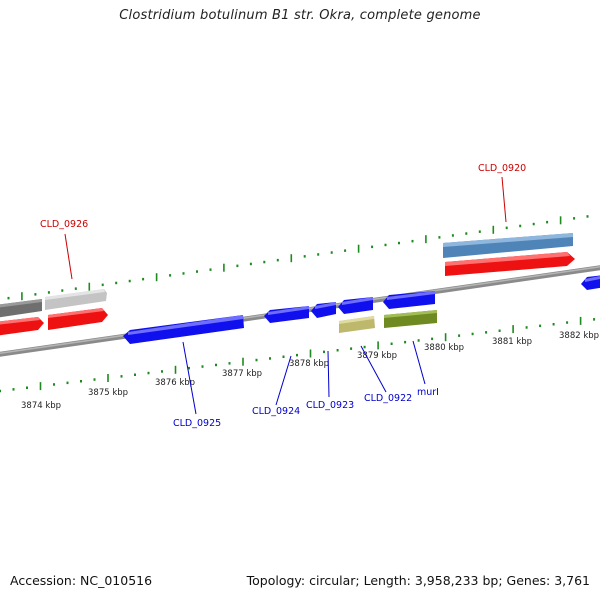 This screenshot has width=600, height=600. I want to click on kbp-label: 3881 kbp, so click(512, 342).